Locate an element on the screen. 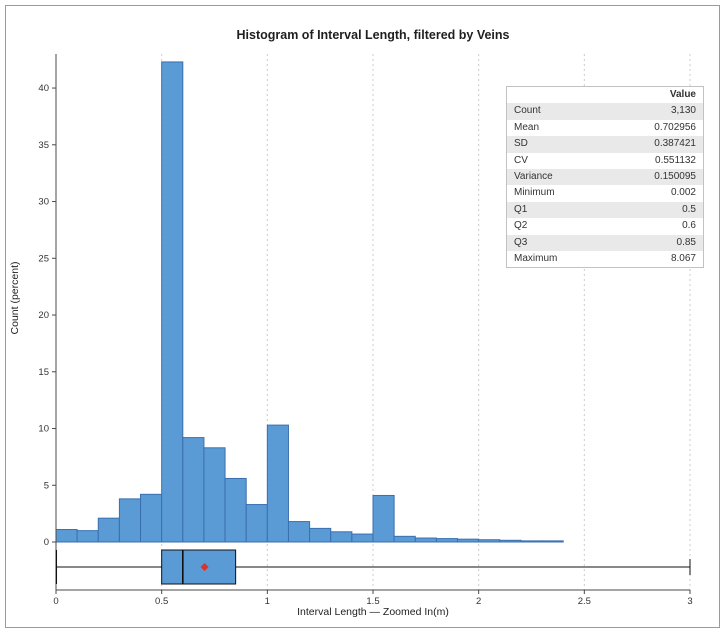  stat-label: Variance is located at coordinates (533, 177).